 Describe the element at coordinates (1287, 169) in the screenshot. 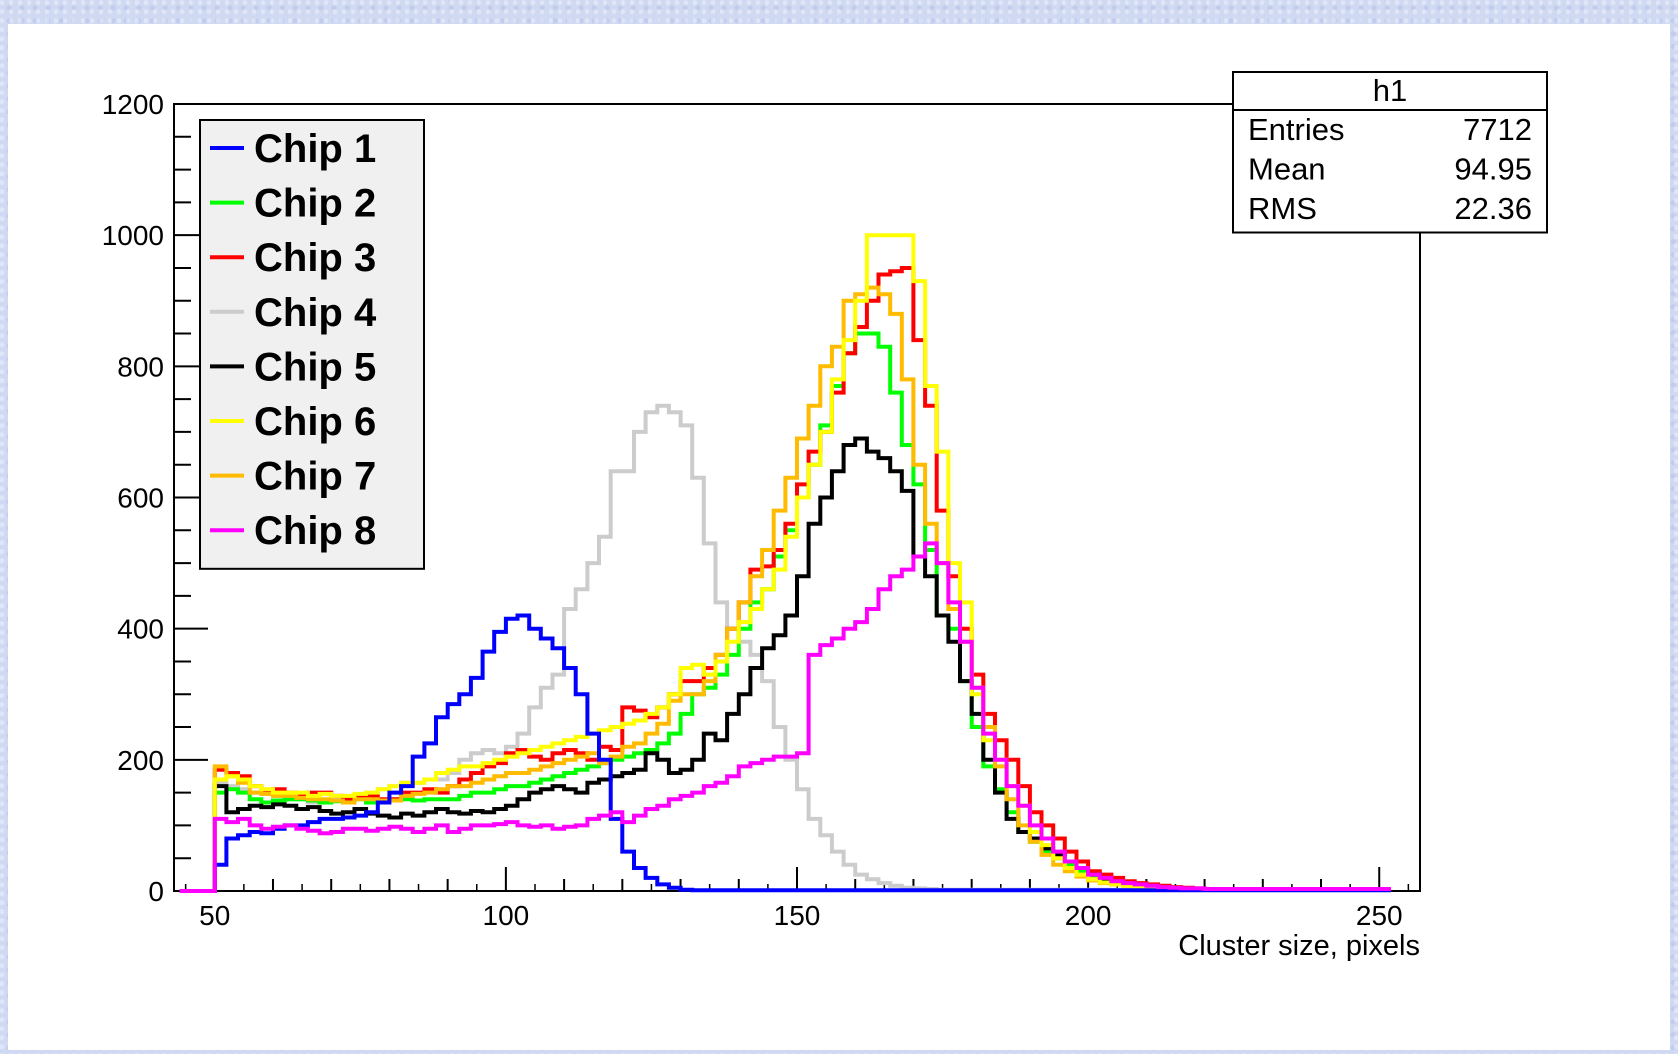

I see `stats-row-label: Mean` at that location.